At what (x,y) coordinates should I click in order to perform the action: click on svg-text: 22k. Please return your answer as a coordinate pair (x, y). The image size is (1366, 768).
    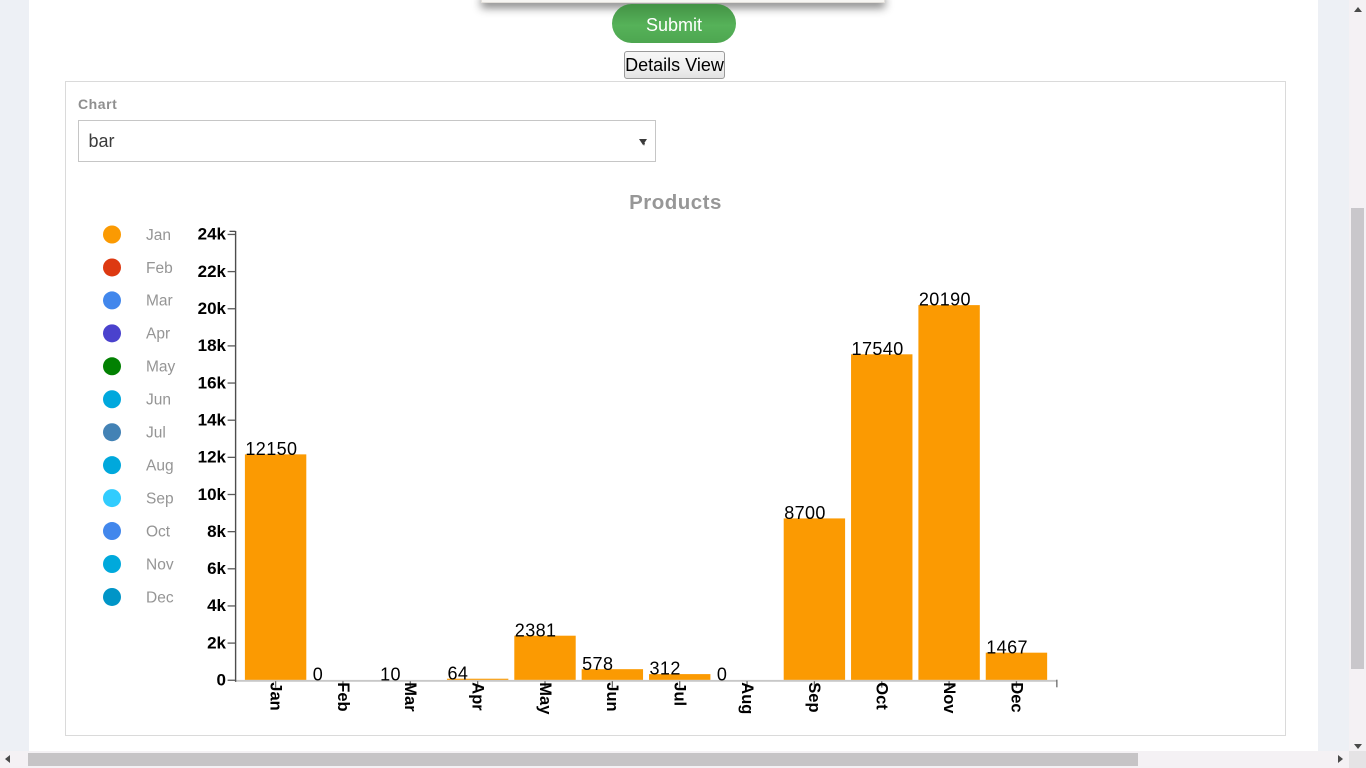
    Looking at the image, I should click on (212, 271).